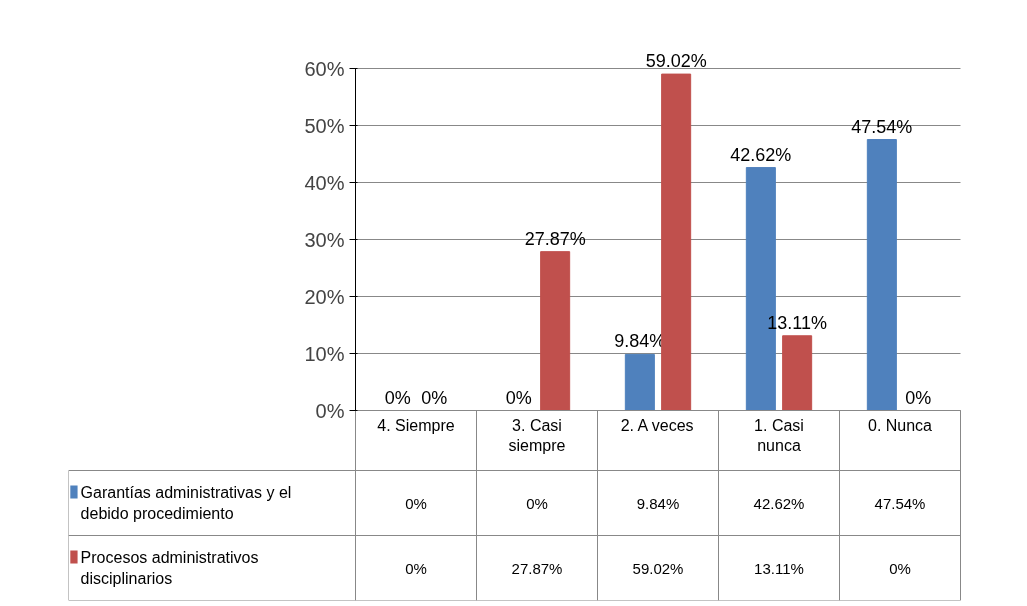 The width and height of the screenshot is (1027, 606). I want to click on y-tick-label: 0%, so click(330, 410).